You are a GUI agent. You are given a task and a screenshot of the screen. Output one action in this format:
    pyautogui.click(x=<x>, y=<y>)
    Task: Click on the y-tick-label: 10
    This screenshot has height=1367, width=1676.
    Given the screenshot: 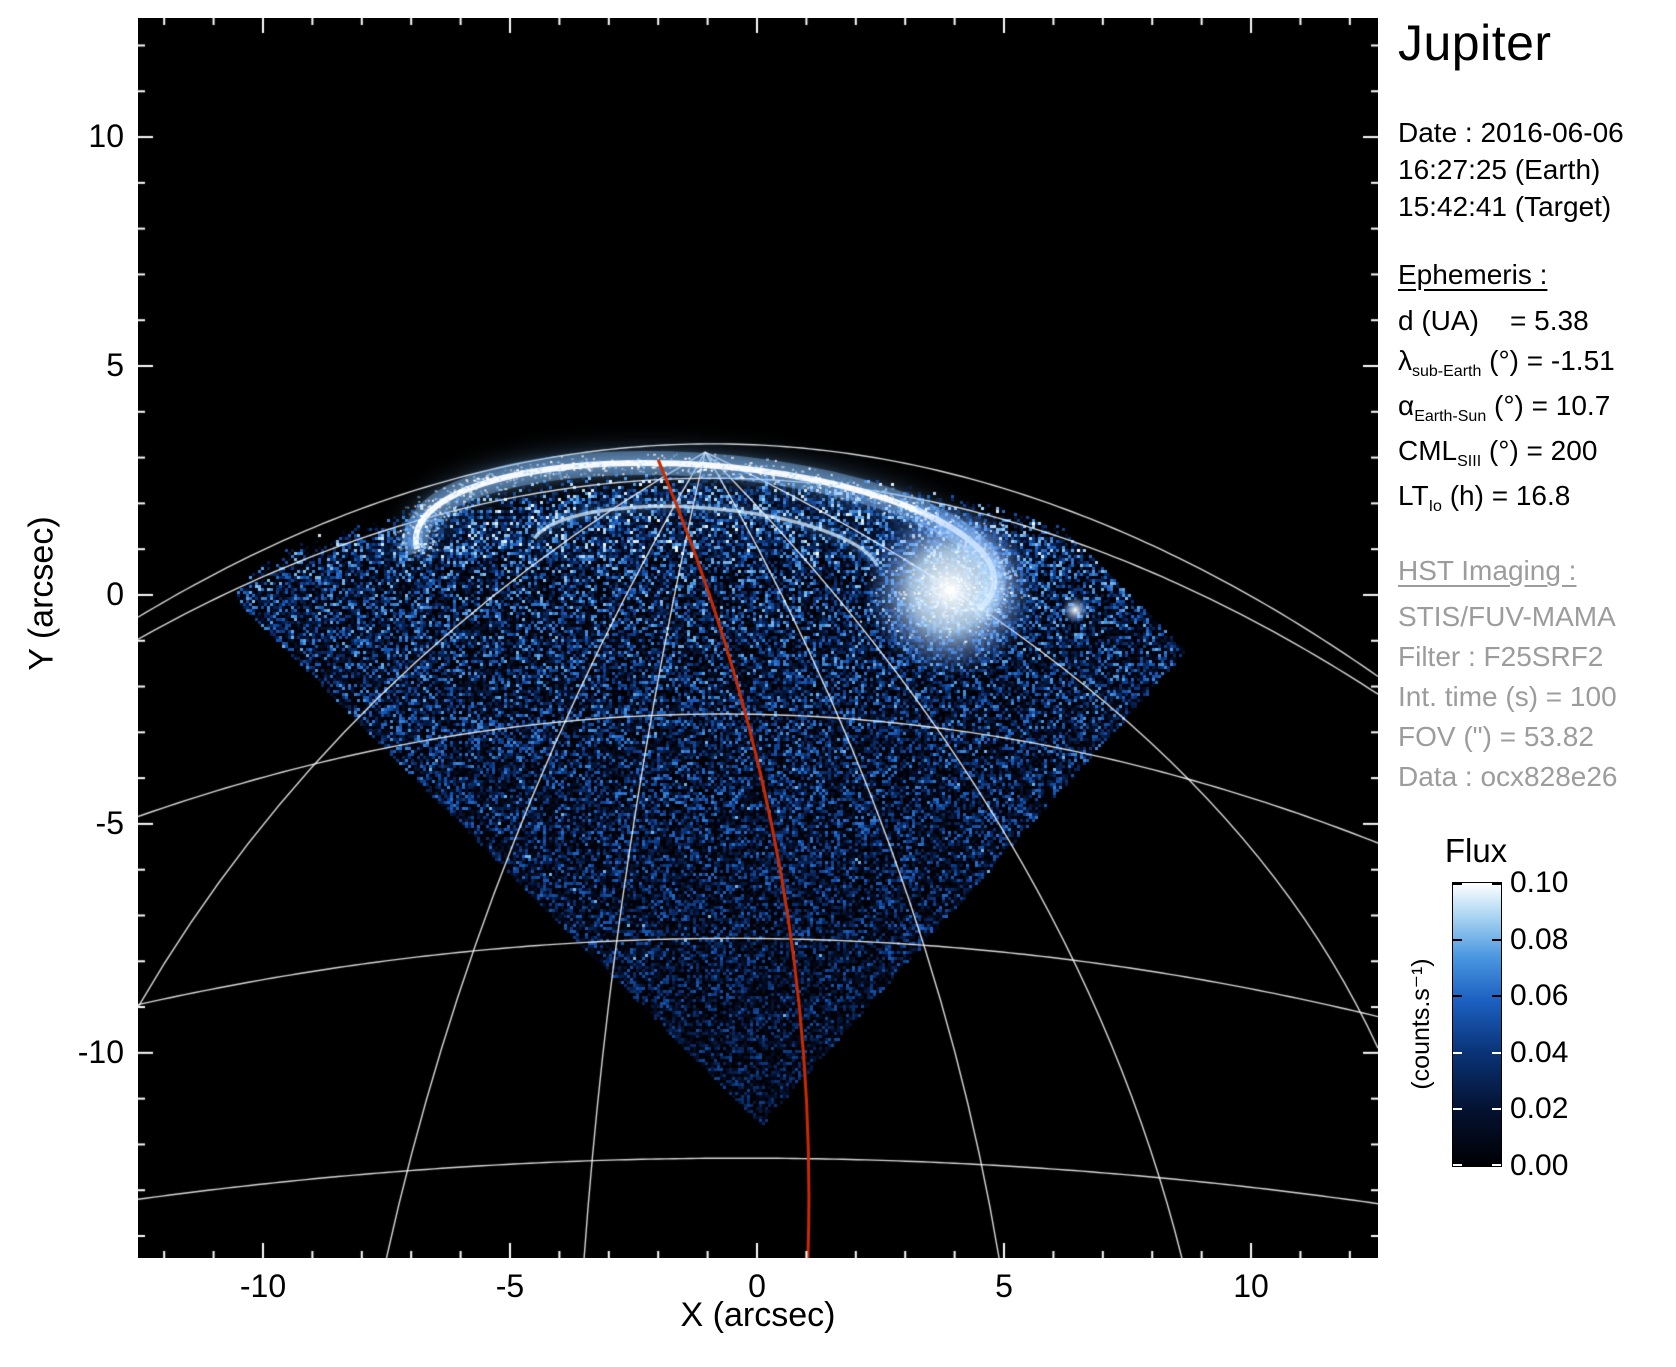 What is the action you would take?
    pyautogui.click(x=106, y=136)
    